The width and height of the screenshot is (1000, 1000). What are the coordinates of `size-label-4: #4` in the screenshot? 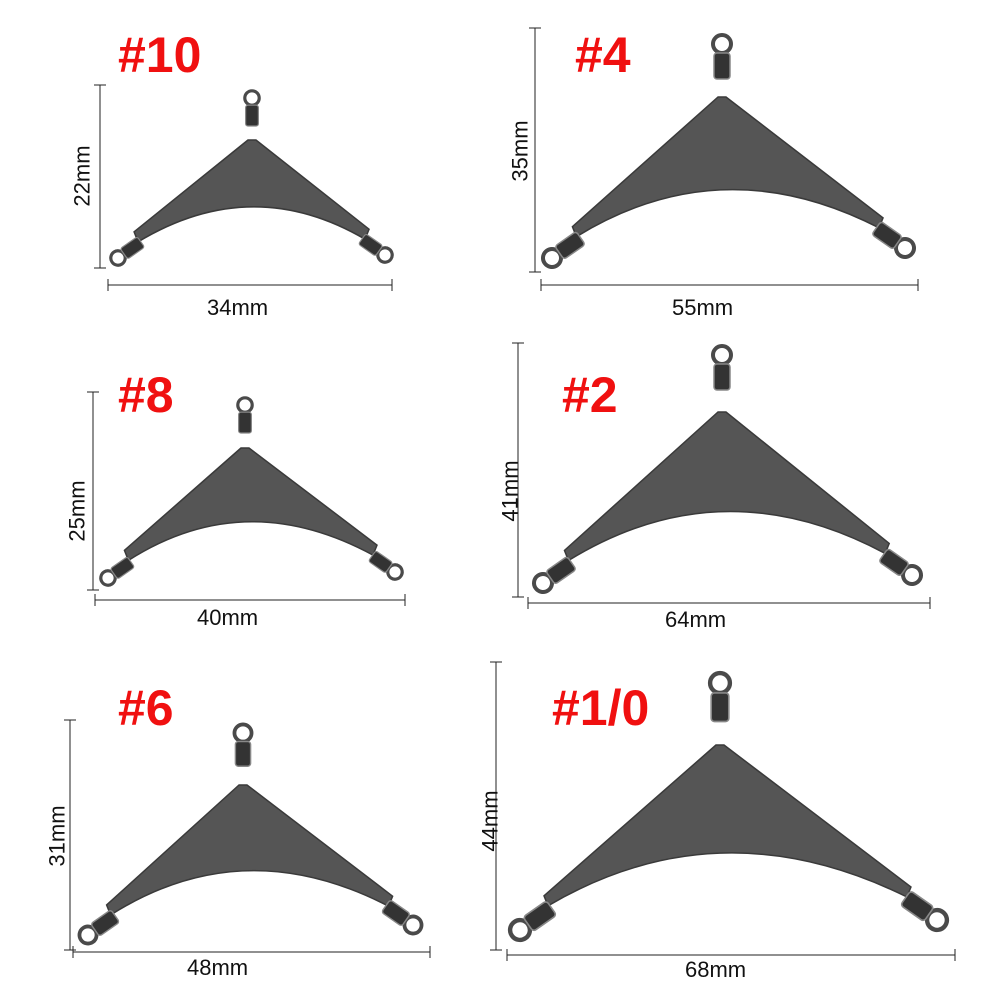 It's located at (603, 55).